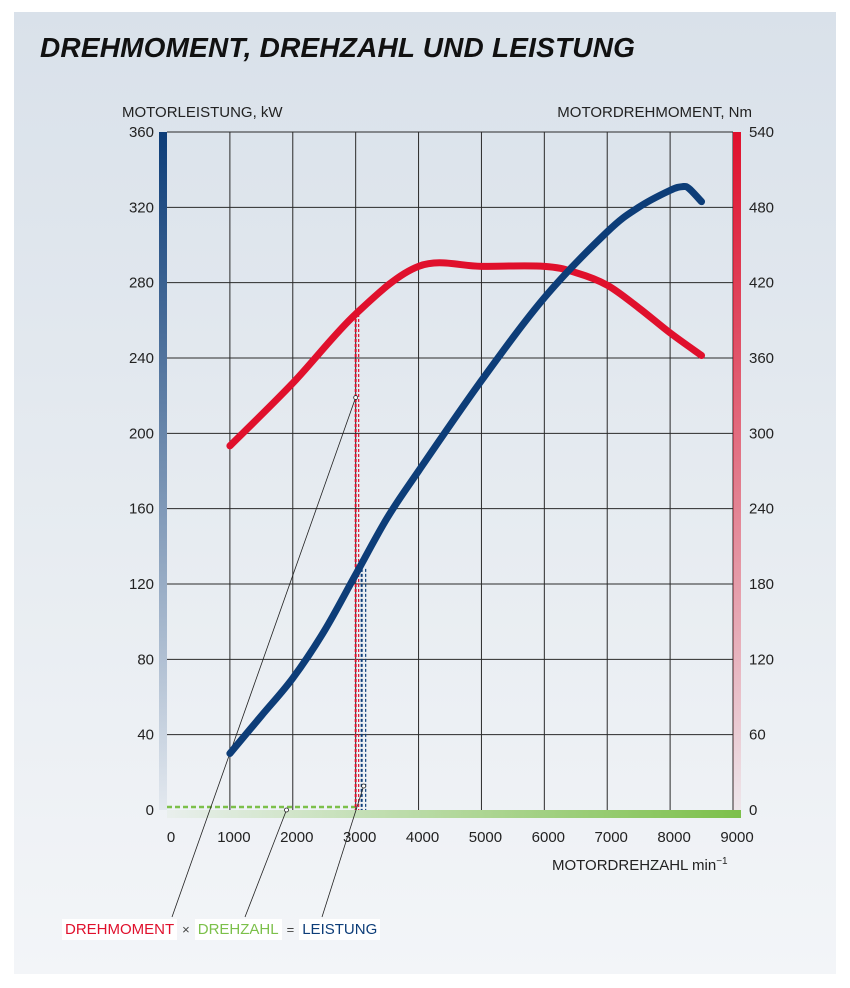 The height and width of the screenshot is (988, 850). What do you see at coordinates (141, 584) in the screenshot?
I see `left-tick-label: 120` at bounding box center [141, 584].